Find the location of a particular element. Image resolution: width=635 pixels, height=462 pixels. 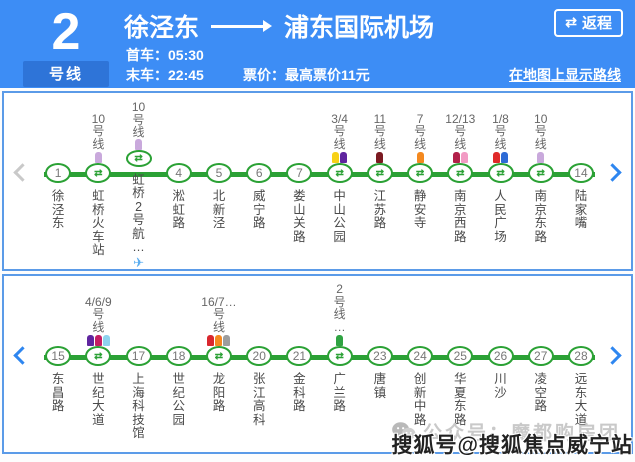

origin-station: 徐泾东 is located at coordinates (162, 28).